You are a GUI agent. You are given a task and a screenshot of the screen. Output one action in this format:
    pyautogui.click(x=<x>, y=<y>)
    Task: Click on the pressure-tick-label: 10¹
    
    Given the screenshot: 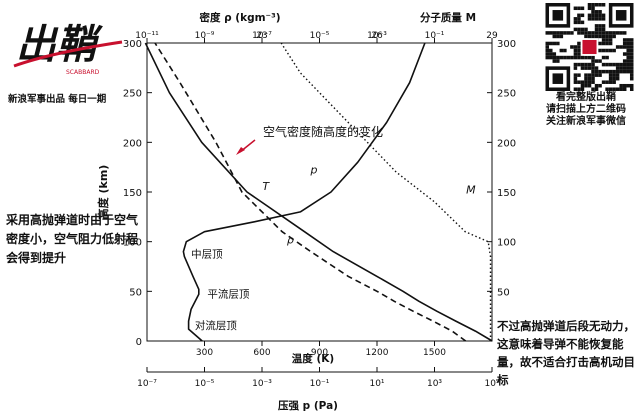 What is the action you would take?
    pyautogui.click(x=376, y=384)
    